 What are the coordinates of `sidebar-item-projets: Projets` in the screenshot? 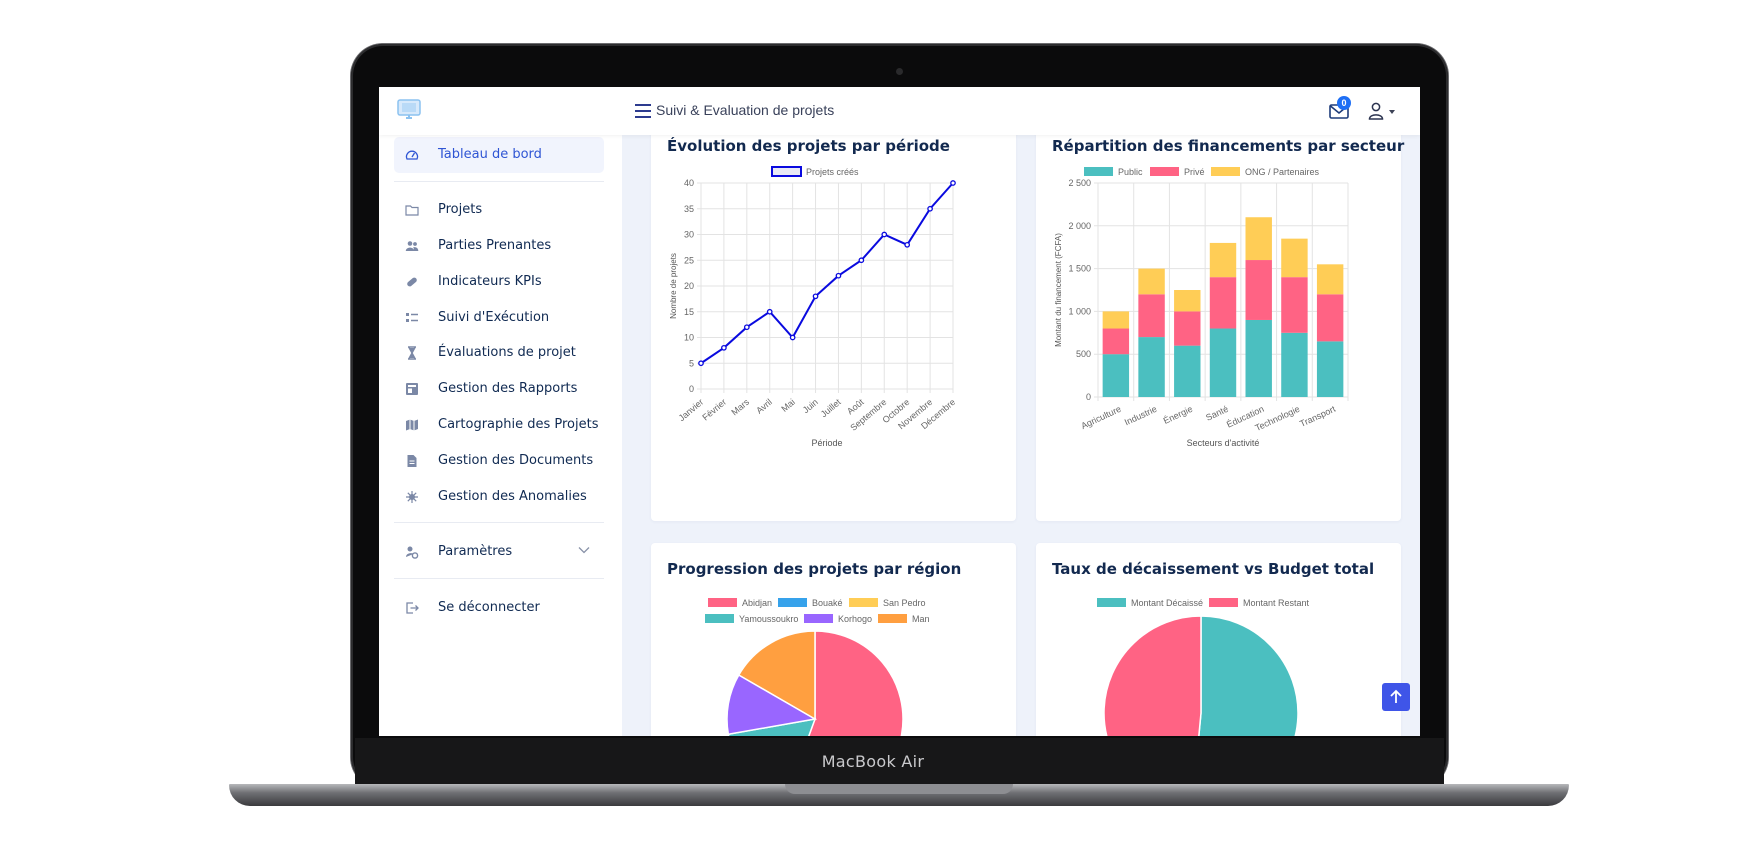 It's located at (499, 210).